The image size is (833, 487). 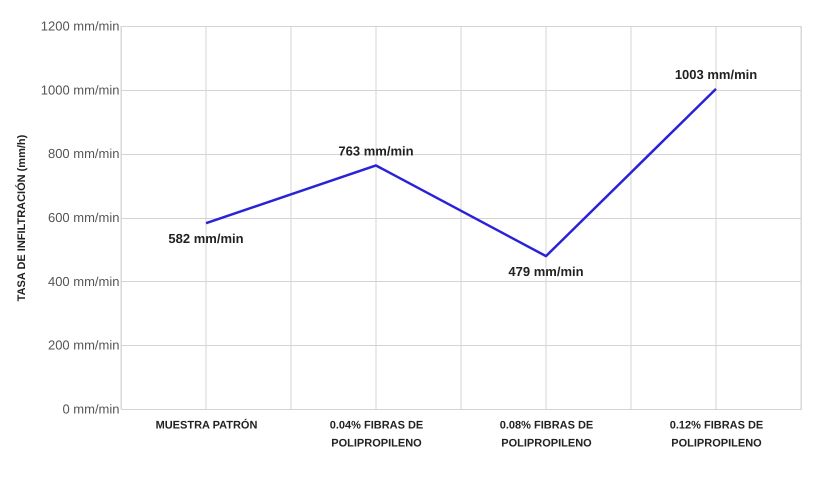 What do you see at coordinates (207, 425) in the screenshot?
I see `x-tick-label: MUESTRA PATRÓN` at bounding box center [207, 425].